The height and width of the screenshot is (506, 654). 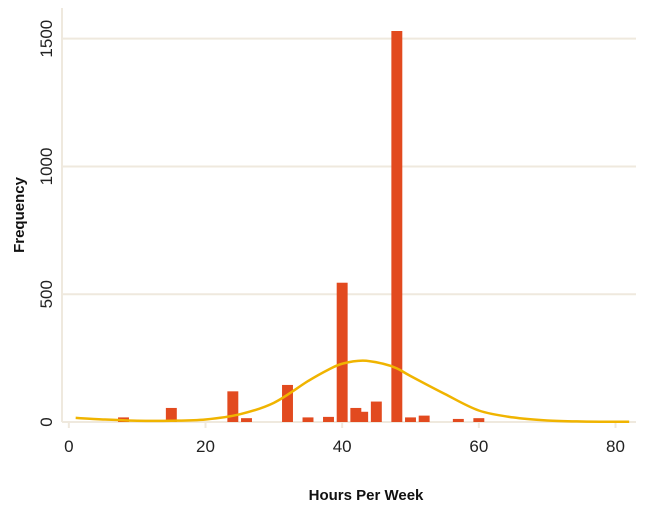 I want to click on y-tick-label: 1500, so click(x=46, y=39).